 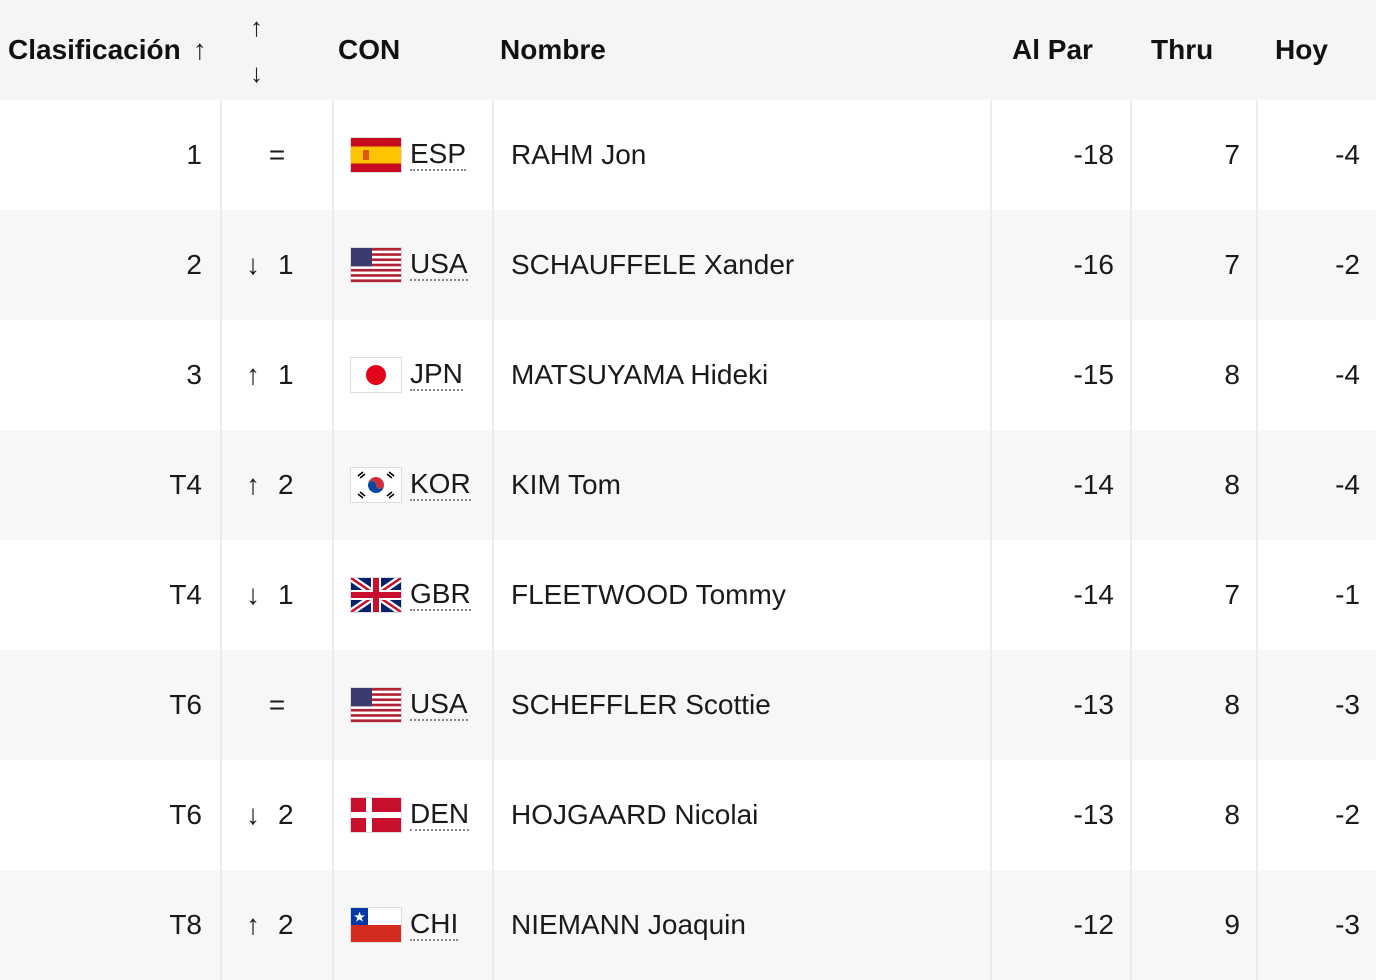 I want to click on nation-code: CHI, so click(x=434, y=924).